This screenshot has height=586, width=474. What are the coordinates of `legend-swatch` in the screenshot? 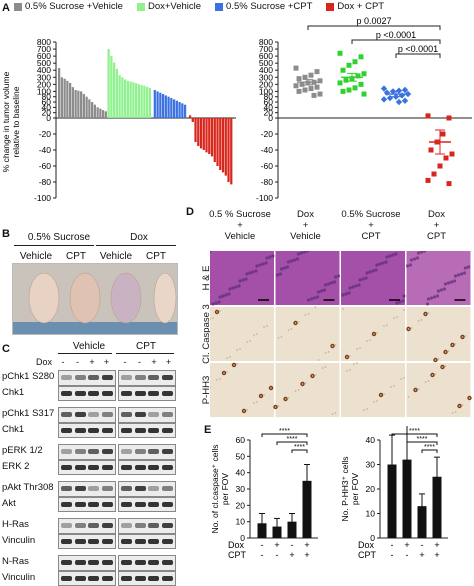 It's located at (18, 7).